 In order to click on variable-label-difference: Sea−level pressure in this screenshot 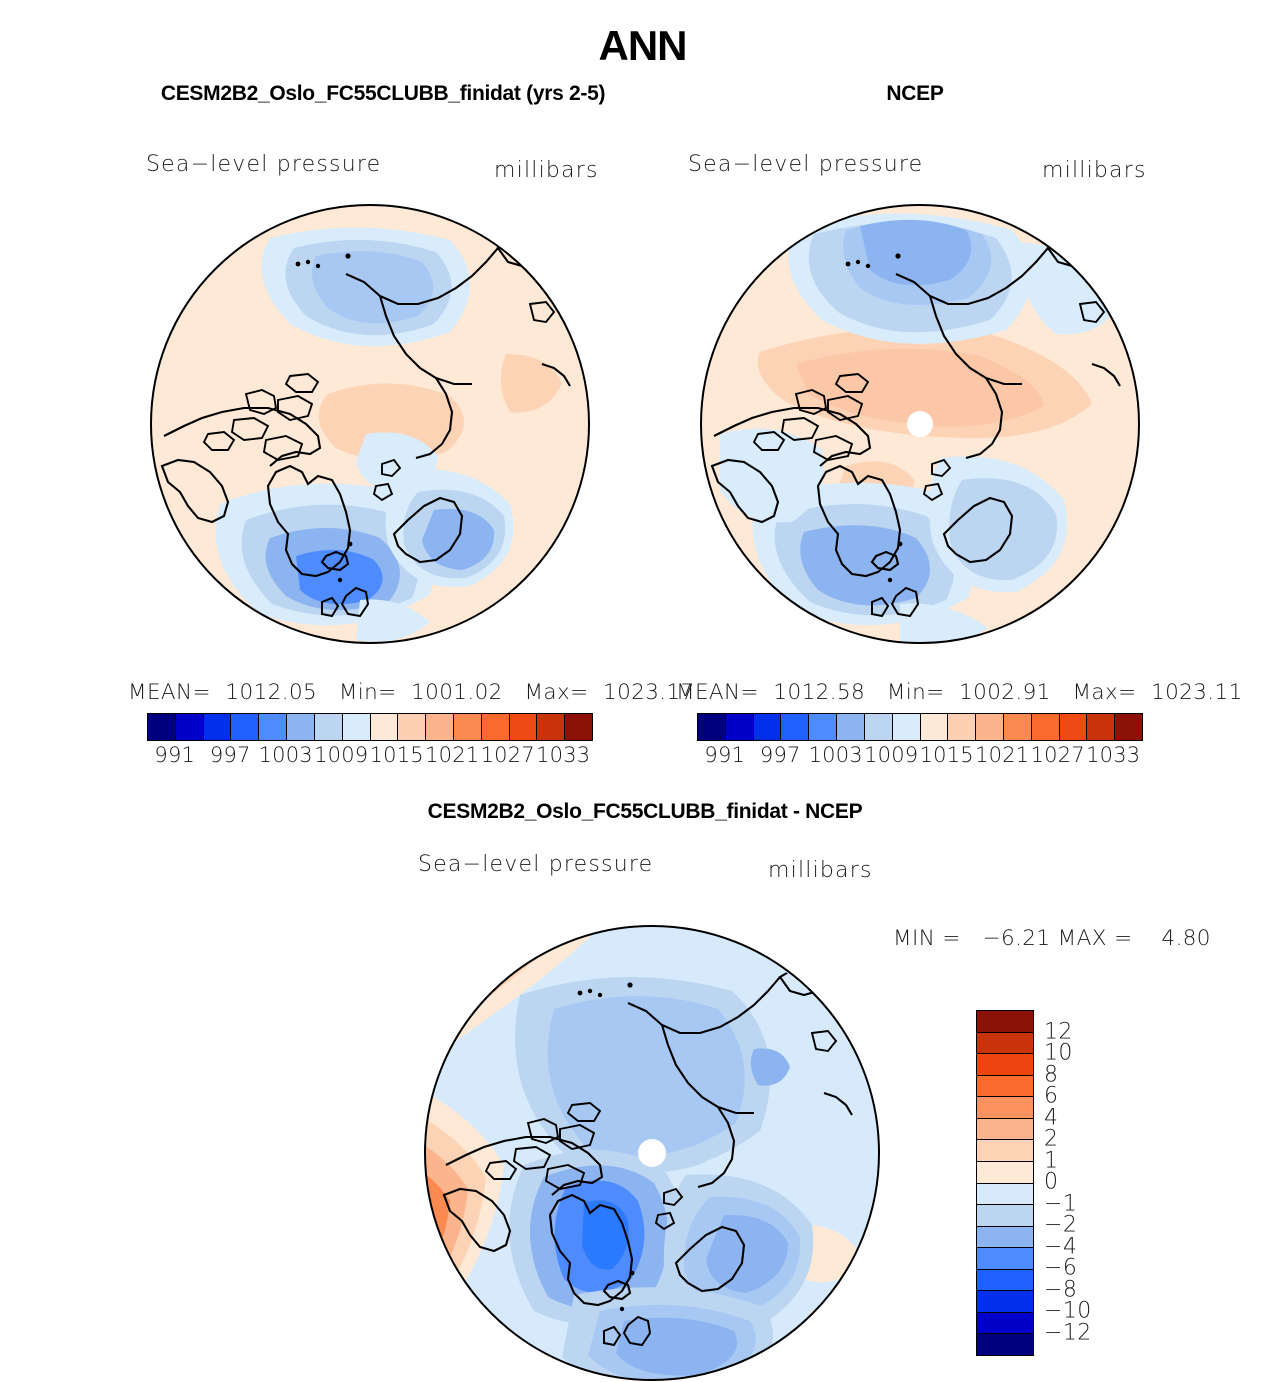, I will do `click(536, 864)`.